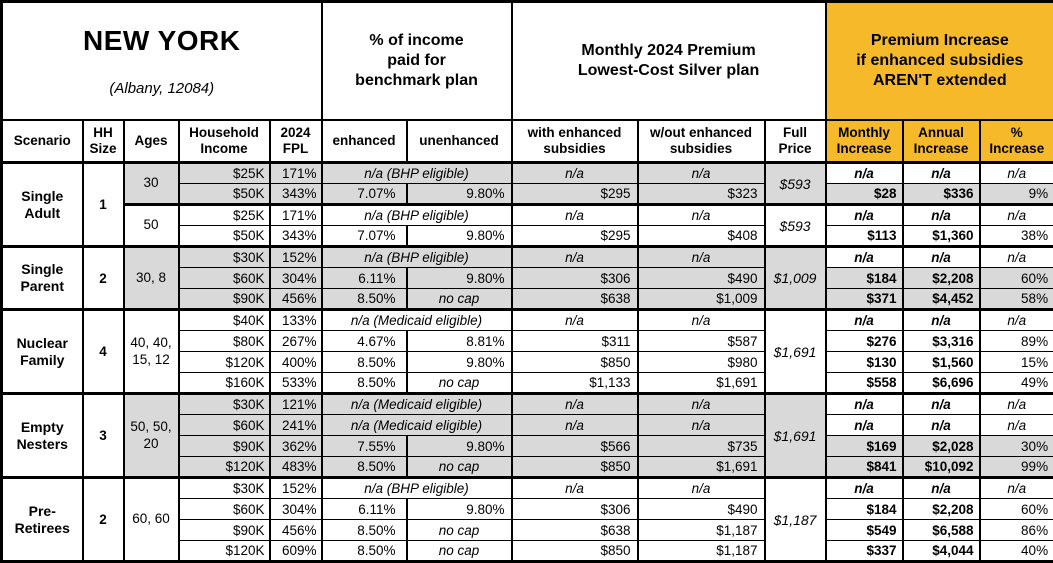 The height and width of the screenshot is (563, 1053). What do you see at coordinates (296, 173) in the screenshot?
I see `cell-fpl: 171%` at bounding box center [296, 173].